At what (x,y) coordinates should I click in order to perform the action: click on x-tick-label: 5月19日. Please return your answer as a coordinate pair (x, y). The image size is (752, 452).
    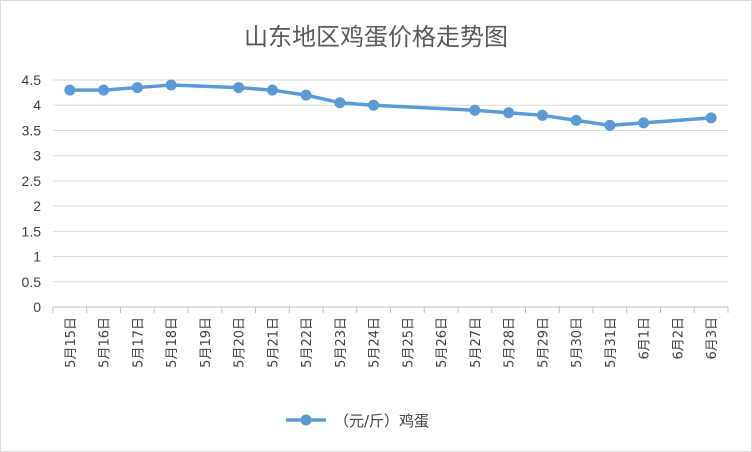
    Looking at the image, I should click on (206, 342).